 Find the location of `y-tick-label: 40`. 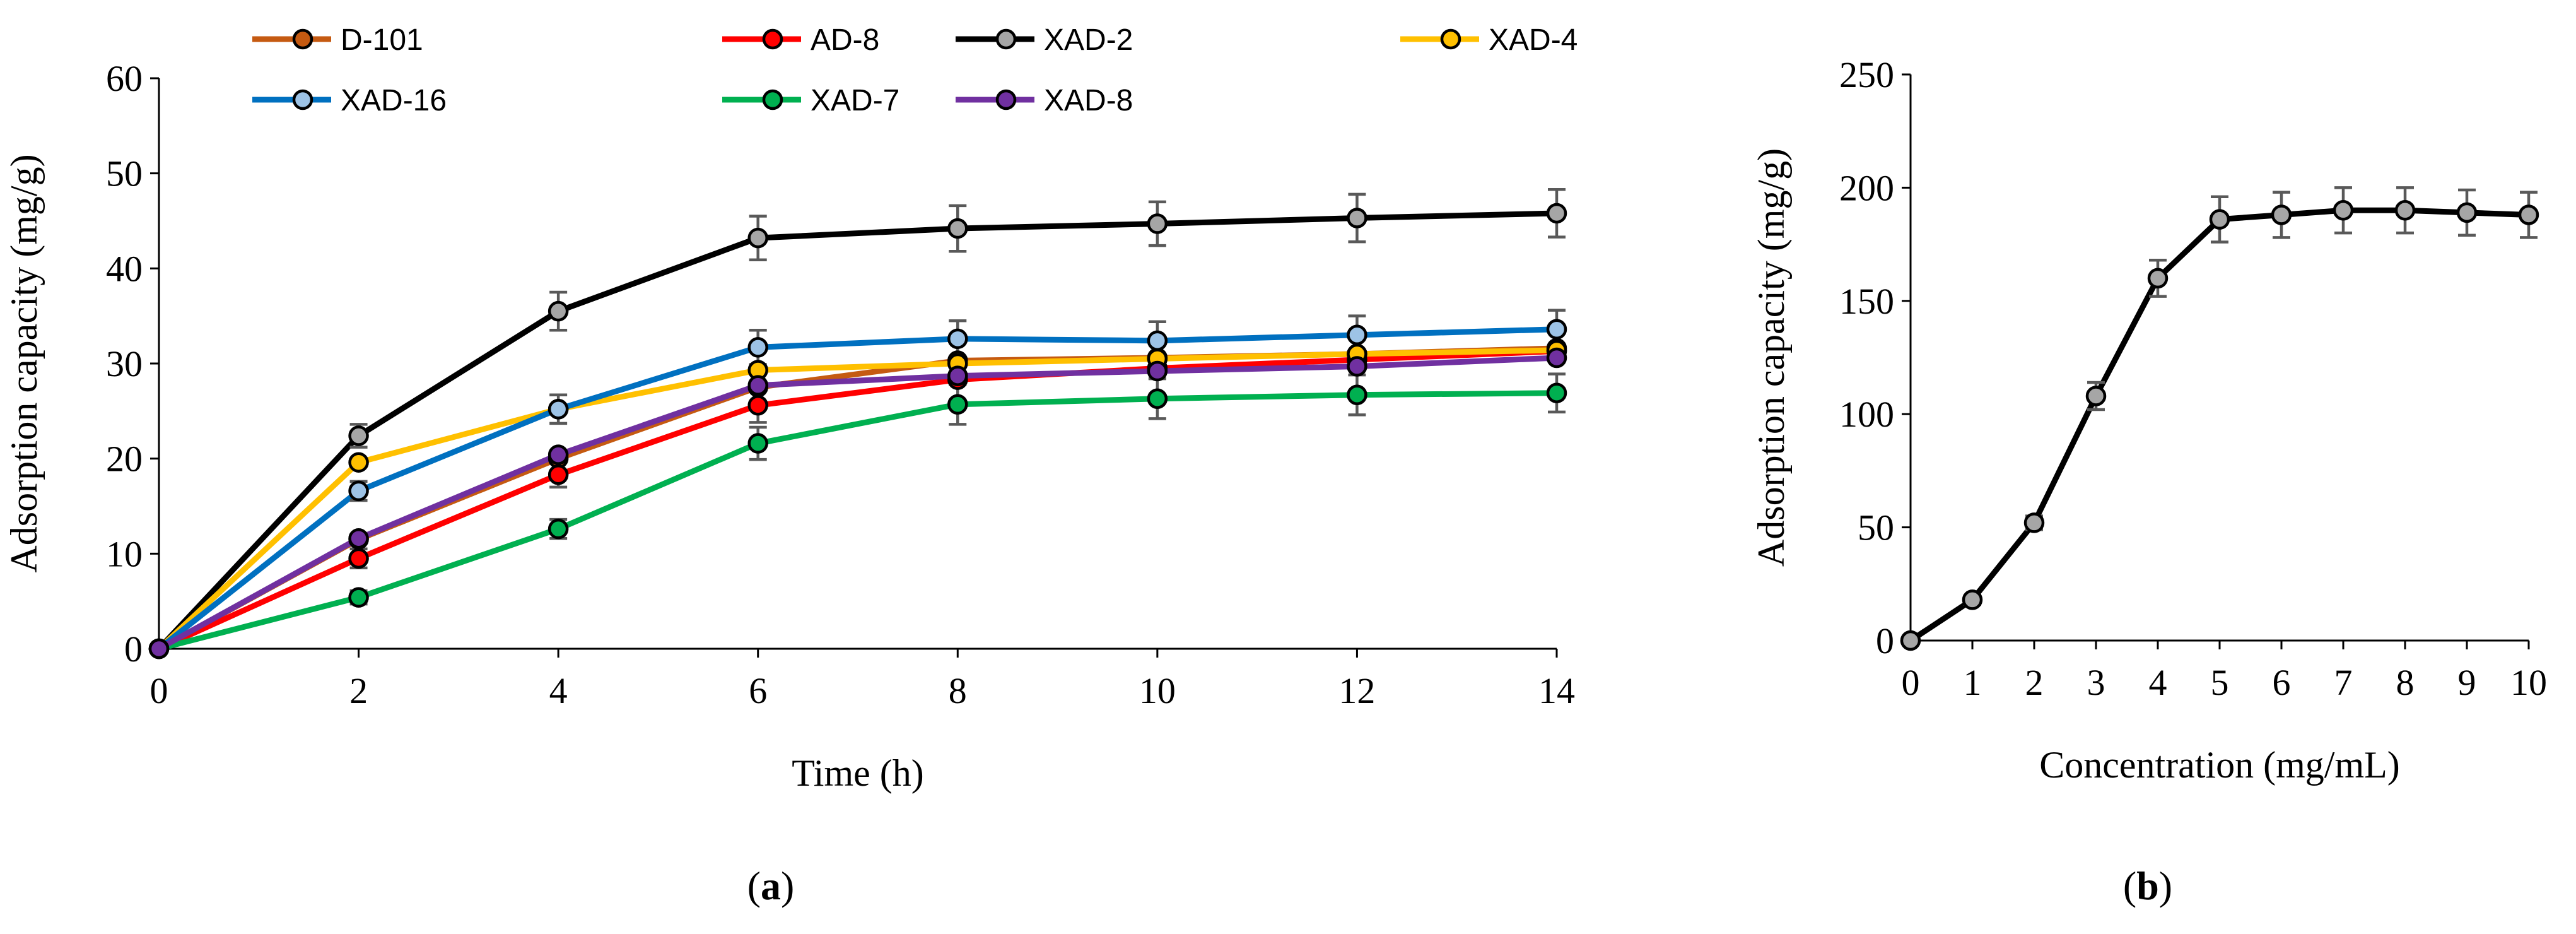

y-tick-label: 40 is located at coordinates (124, 268).